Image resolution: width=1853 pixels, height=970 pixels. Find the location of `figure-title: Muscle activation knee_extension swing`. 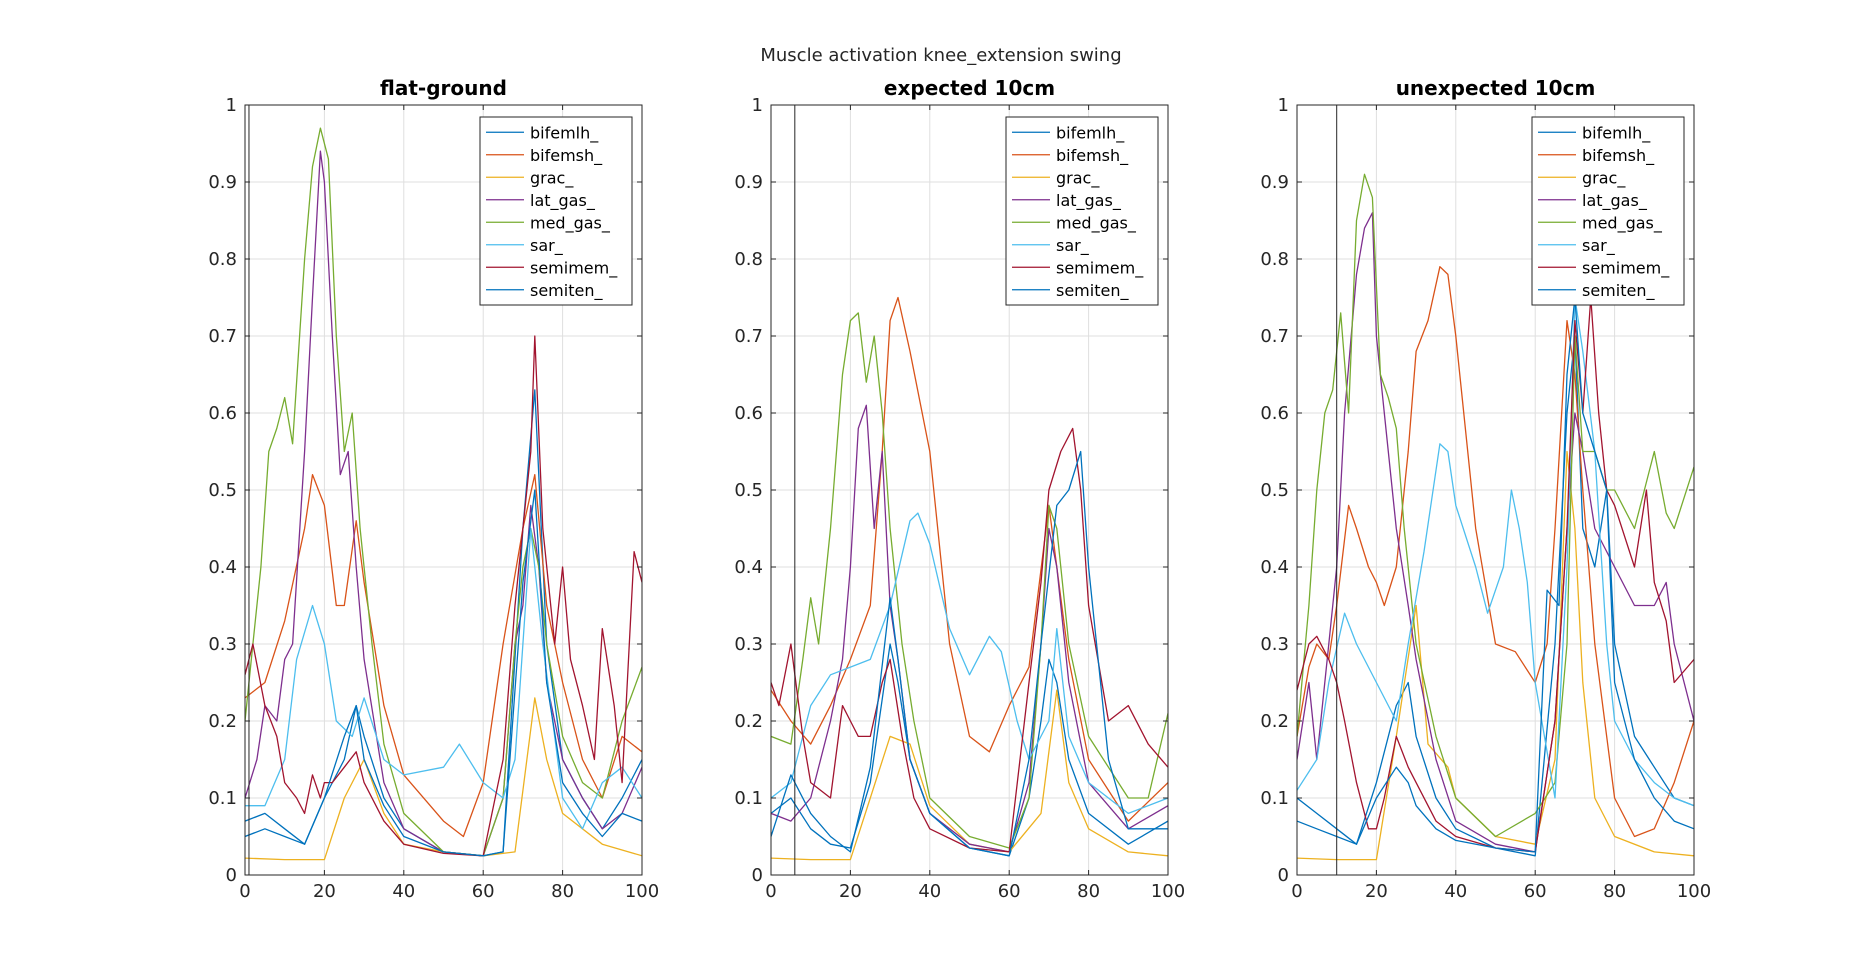

figure-title: Muscle activation knee_extension swing is located at coordinates (940, 55).